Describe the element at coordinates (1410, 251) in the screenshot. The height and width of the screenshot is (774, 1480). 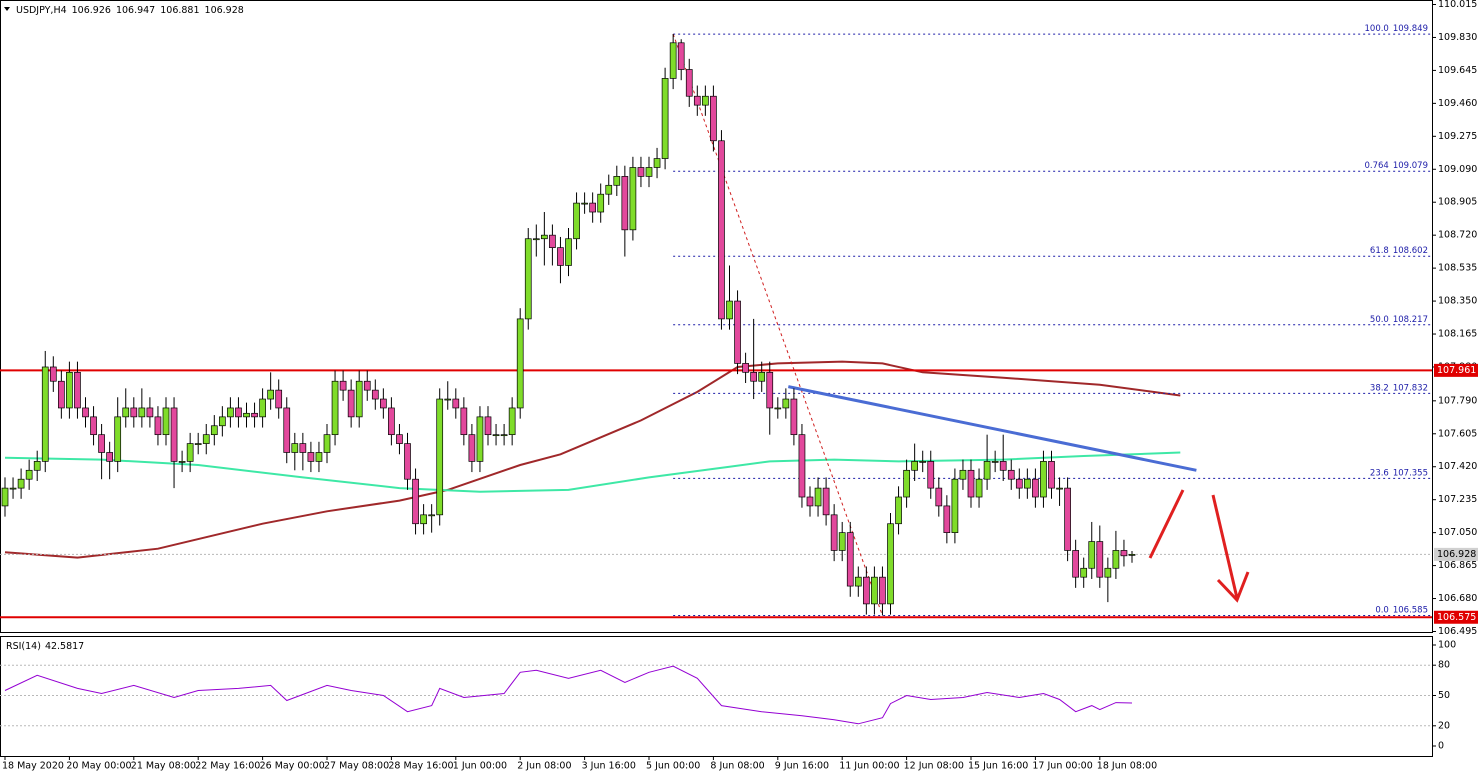
I see `fib-price: 108.602` at that location.